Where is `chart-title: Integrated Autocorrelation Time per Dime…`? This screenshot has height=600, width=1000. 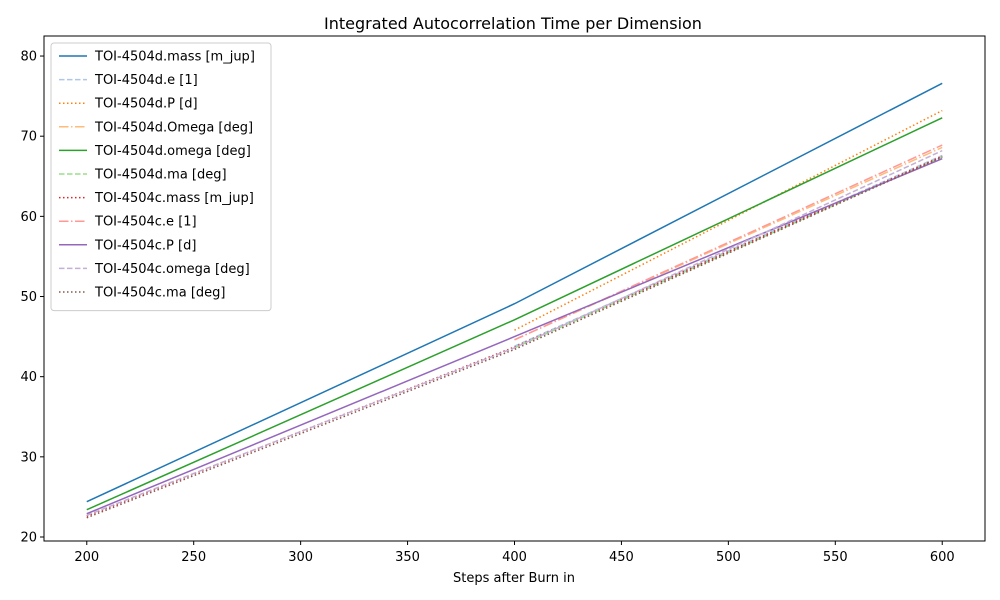 chart-title: Integrated Autocorrelation Time per Dime… is located at coordinates (513, 23).